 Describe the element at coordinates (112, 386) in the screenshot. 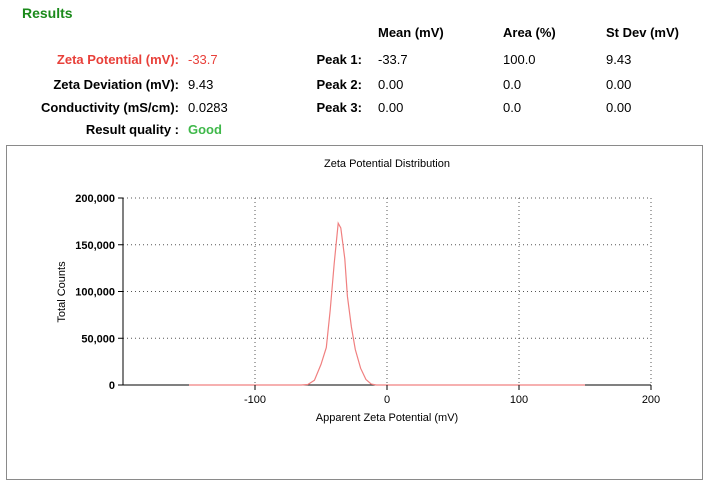

I see `y-tick-label-0: 0` at that location.